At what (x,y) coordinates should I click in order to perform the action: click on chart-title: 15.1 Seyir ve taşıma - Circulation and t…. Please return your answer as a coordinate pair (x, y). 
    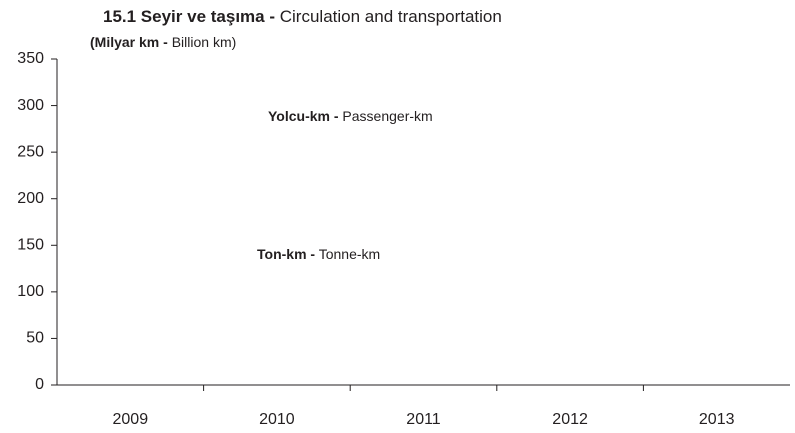
    Looking at the image, I should click on (302, 16).